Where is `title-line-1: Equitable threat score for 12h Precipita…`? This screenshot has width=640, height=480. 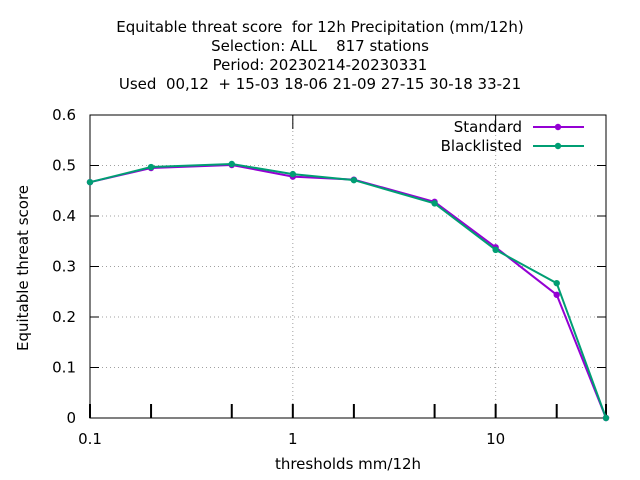 title-line-1: Equitable threat score for 12h Precipita… is located at coordinates (320, 27).